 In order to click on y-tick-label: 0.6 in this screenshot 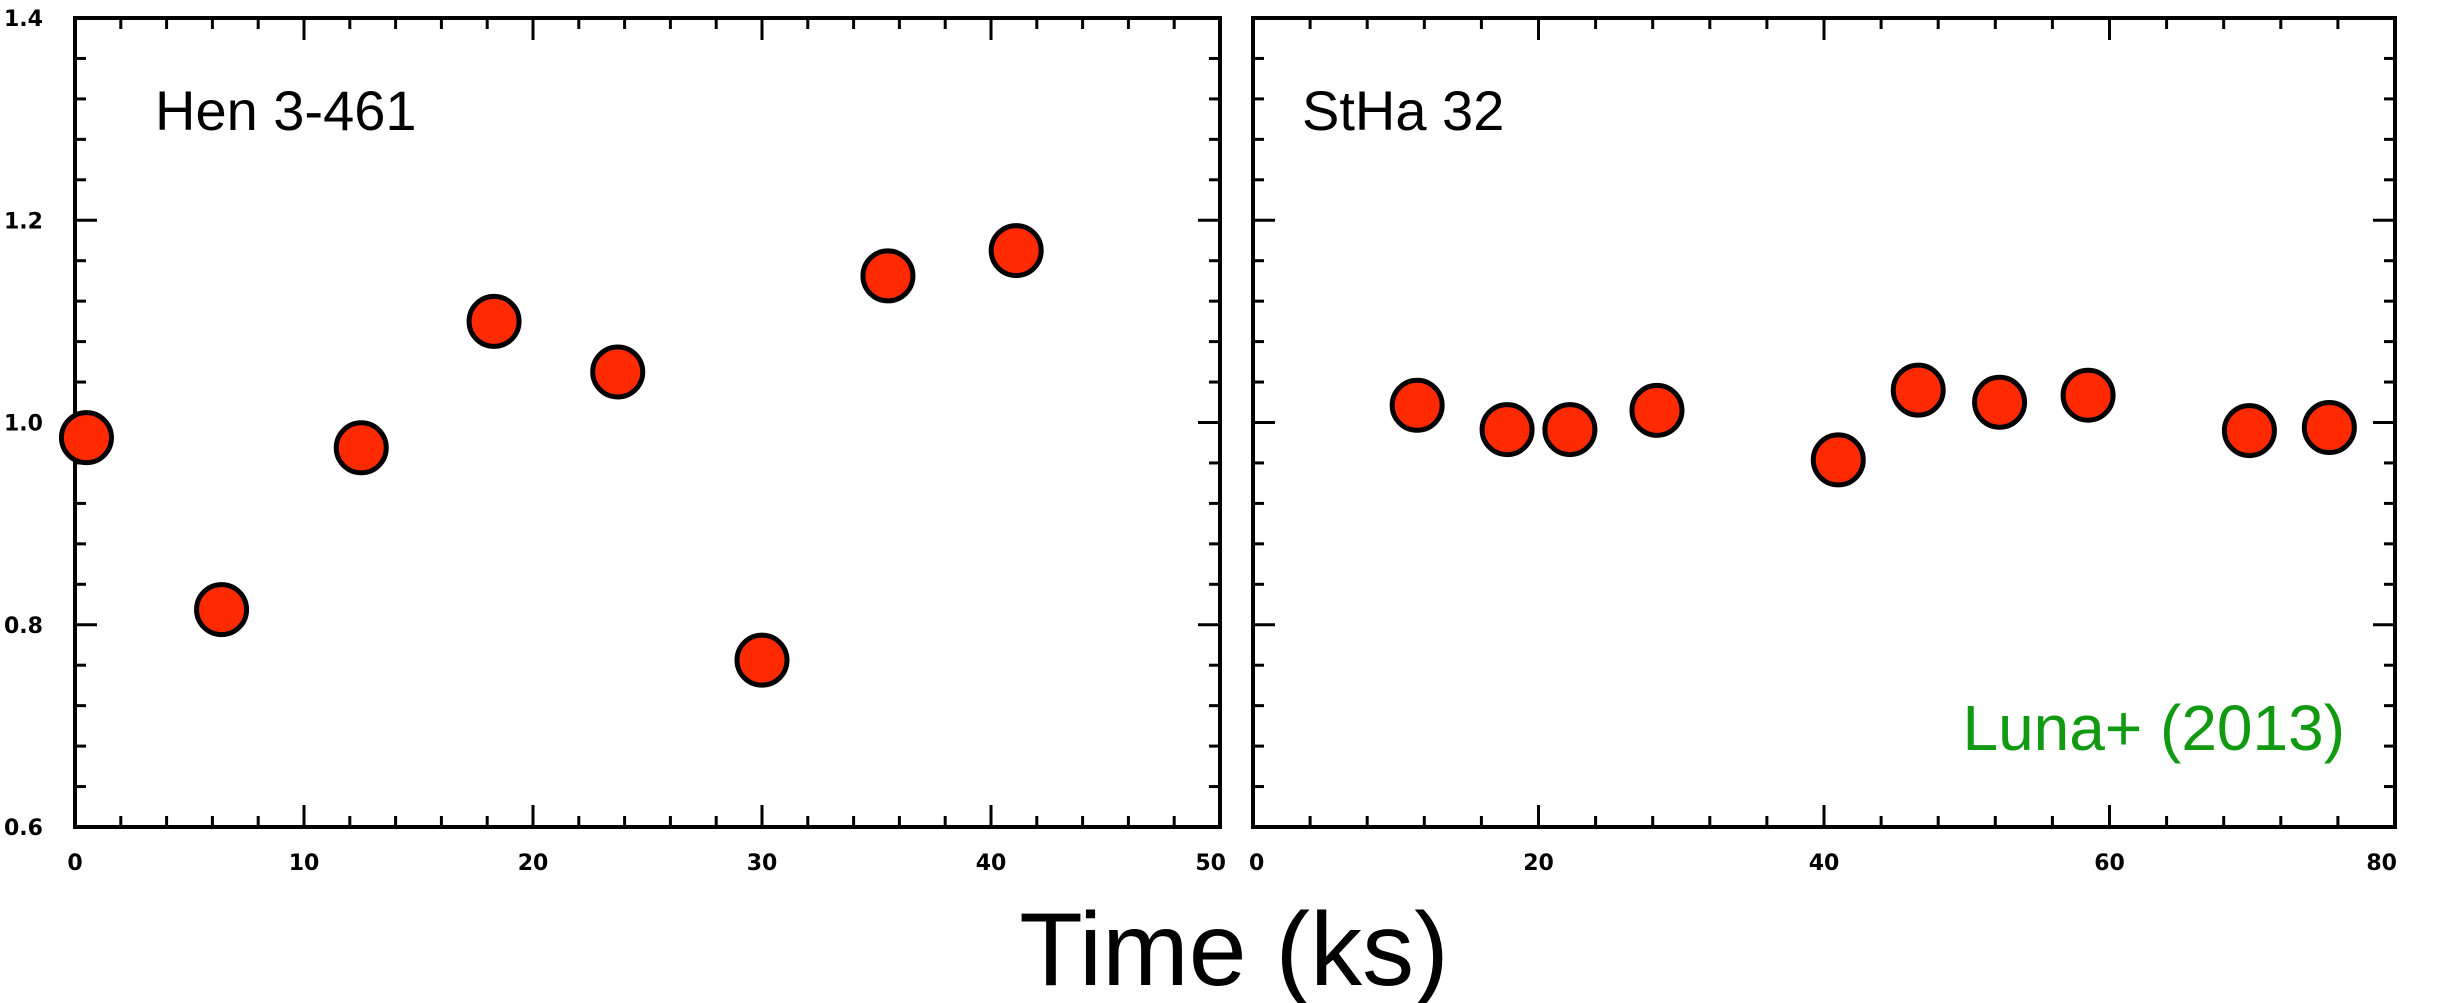, I will do `click(23, 828)`.